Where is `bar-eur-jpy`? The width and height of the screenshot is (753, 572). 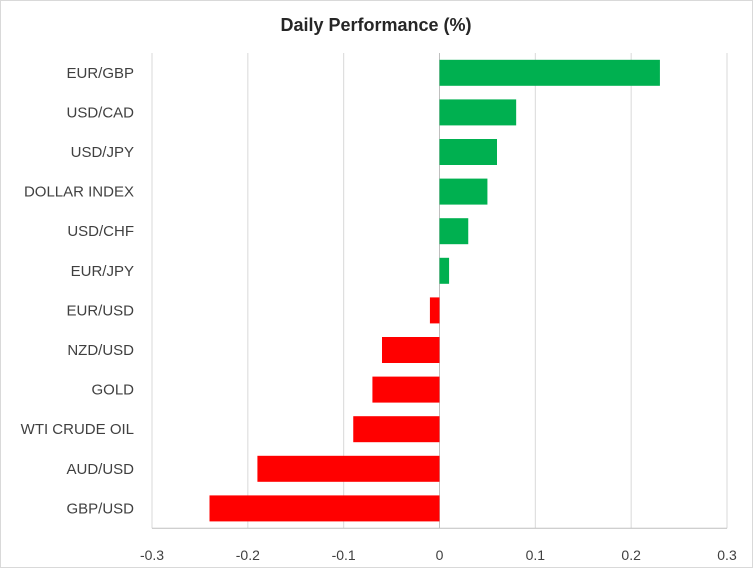
bar-eur-jpy is located at coordinates (444, 270).